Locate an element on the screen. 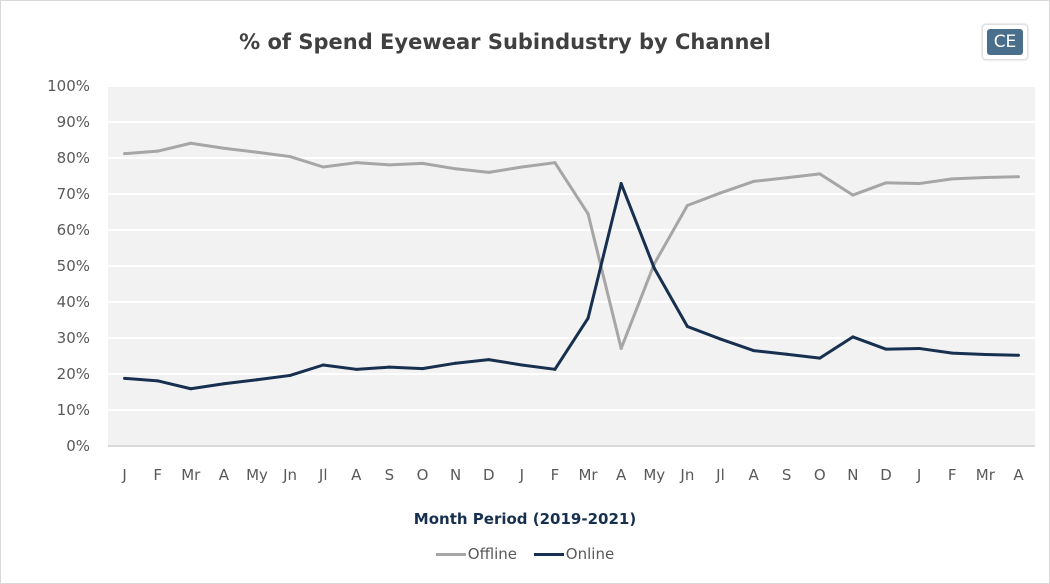  legend-swatch-offline is located at coordinates (450, 554).